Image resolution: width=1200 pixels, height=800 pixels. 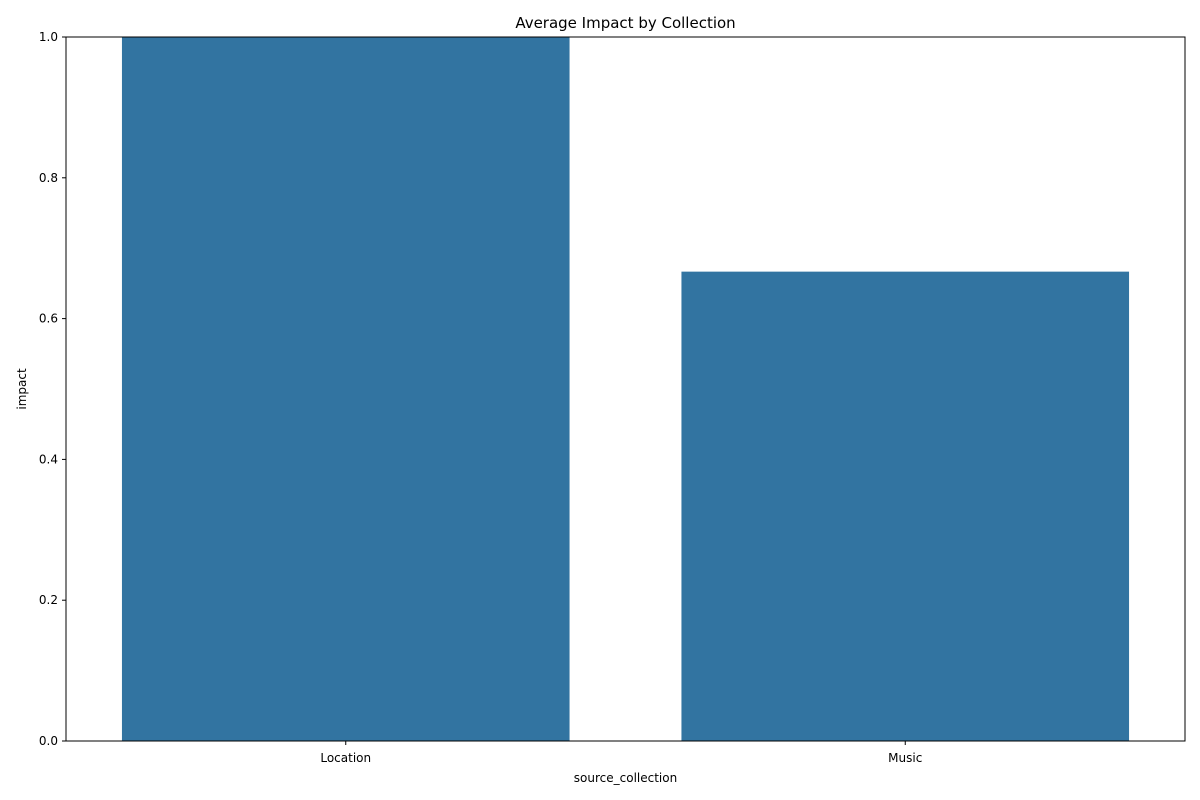 I want to click on y-axis-ticks: 0.0 0.2 0.4 0.6 0.8 1.0, so click(x=52, y=389).